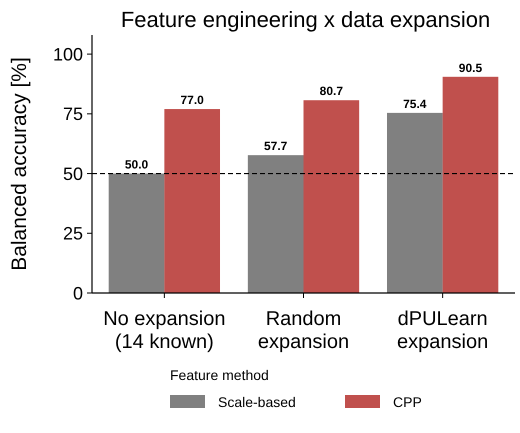 This screenshot has height=433, width=520. What do you see at coordinates (192, 100) in the screenshot?
I see `data-label: 77.0` at bounding box center [192, 100].